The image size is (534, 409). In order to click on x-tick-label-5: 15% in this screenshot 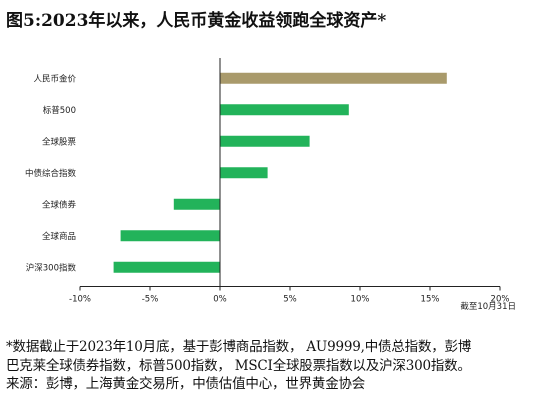, I will do `click(430, 300)`.